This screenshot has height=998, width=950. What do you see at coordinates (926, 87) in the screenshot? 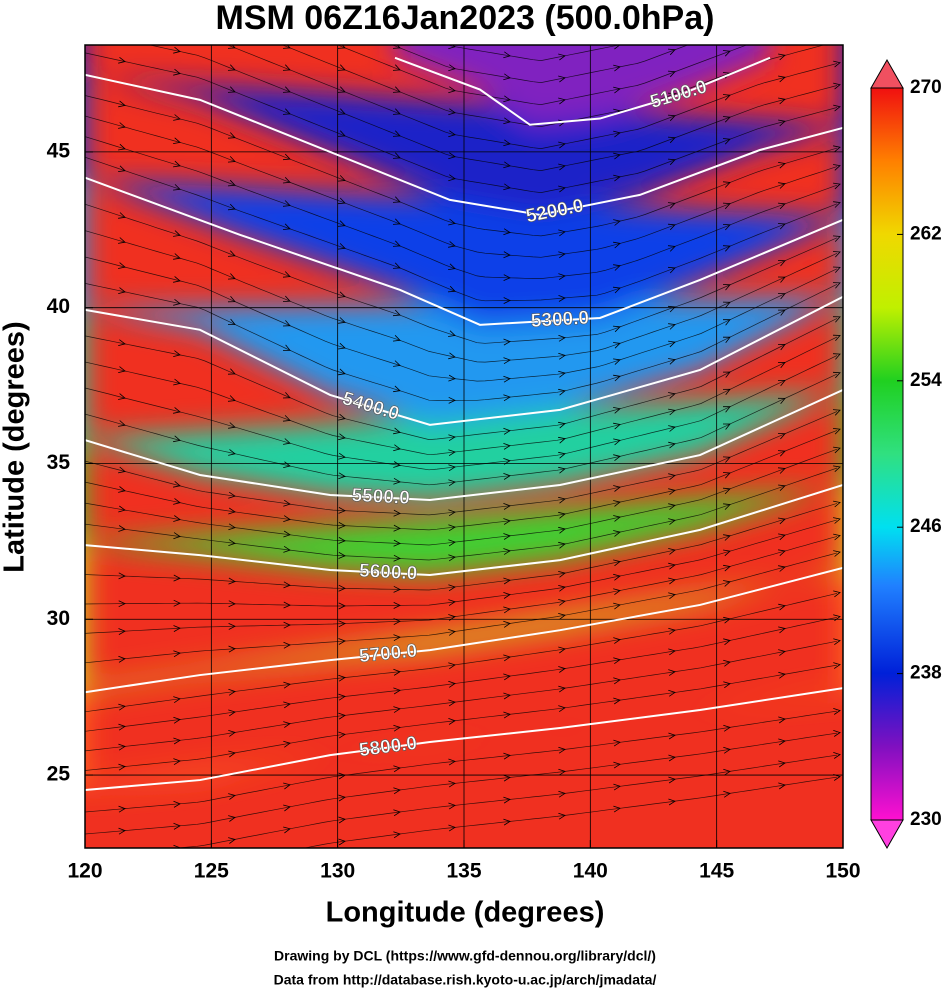
I see `colorbar-tick-label: 270` at bounding box center [926, 87].